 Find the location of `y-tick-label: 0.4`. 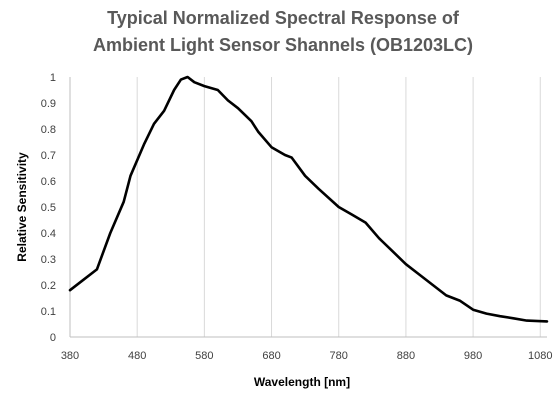

y-tick-label: 0.4 is located at coordinates (48, 234).